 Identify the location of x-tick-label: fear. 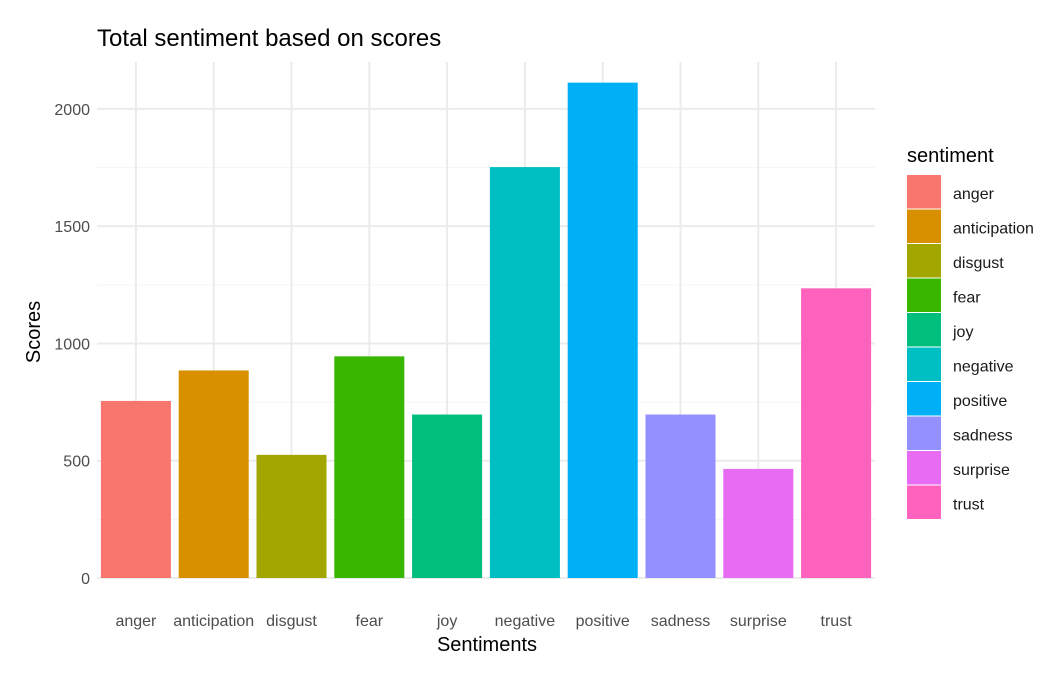
(370, 621).